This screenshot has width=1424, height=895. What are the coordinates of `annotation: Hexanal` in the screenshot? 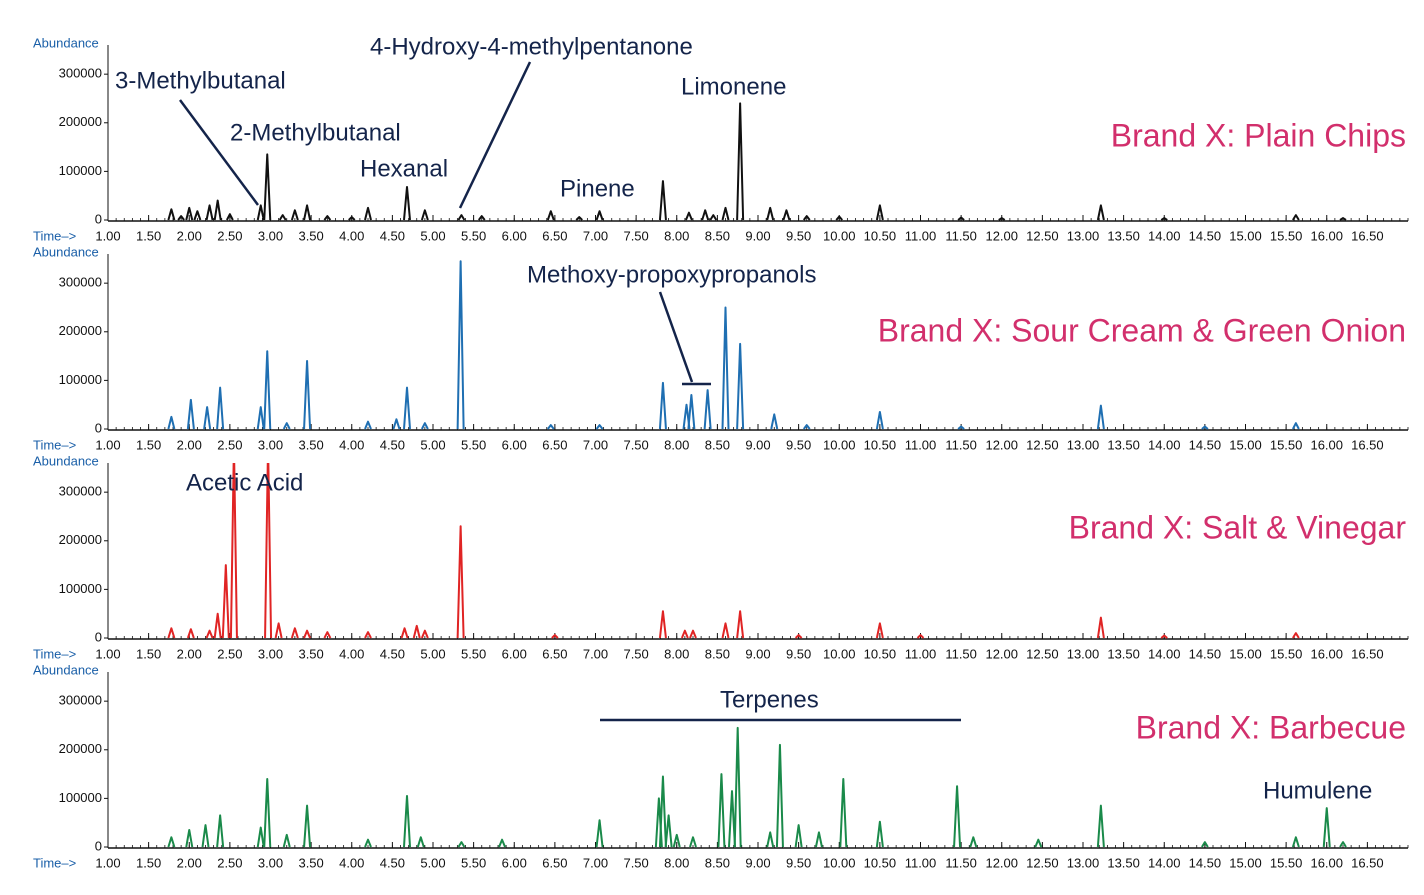 It's located at (404, 168).